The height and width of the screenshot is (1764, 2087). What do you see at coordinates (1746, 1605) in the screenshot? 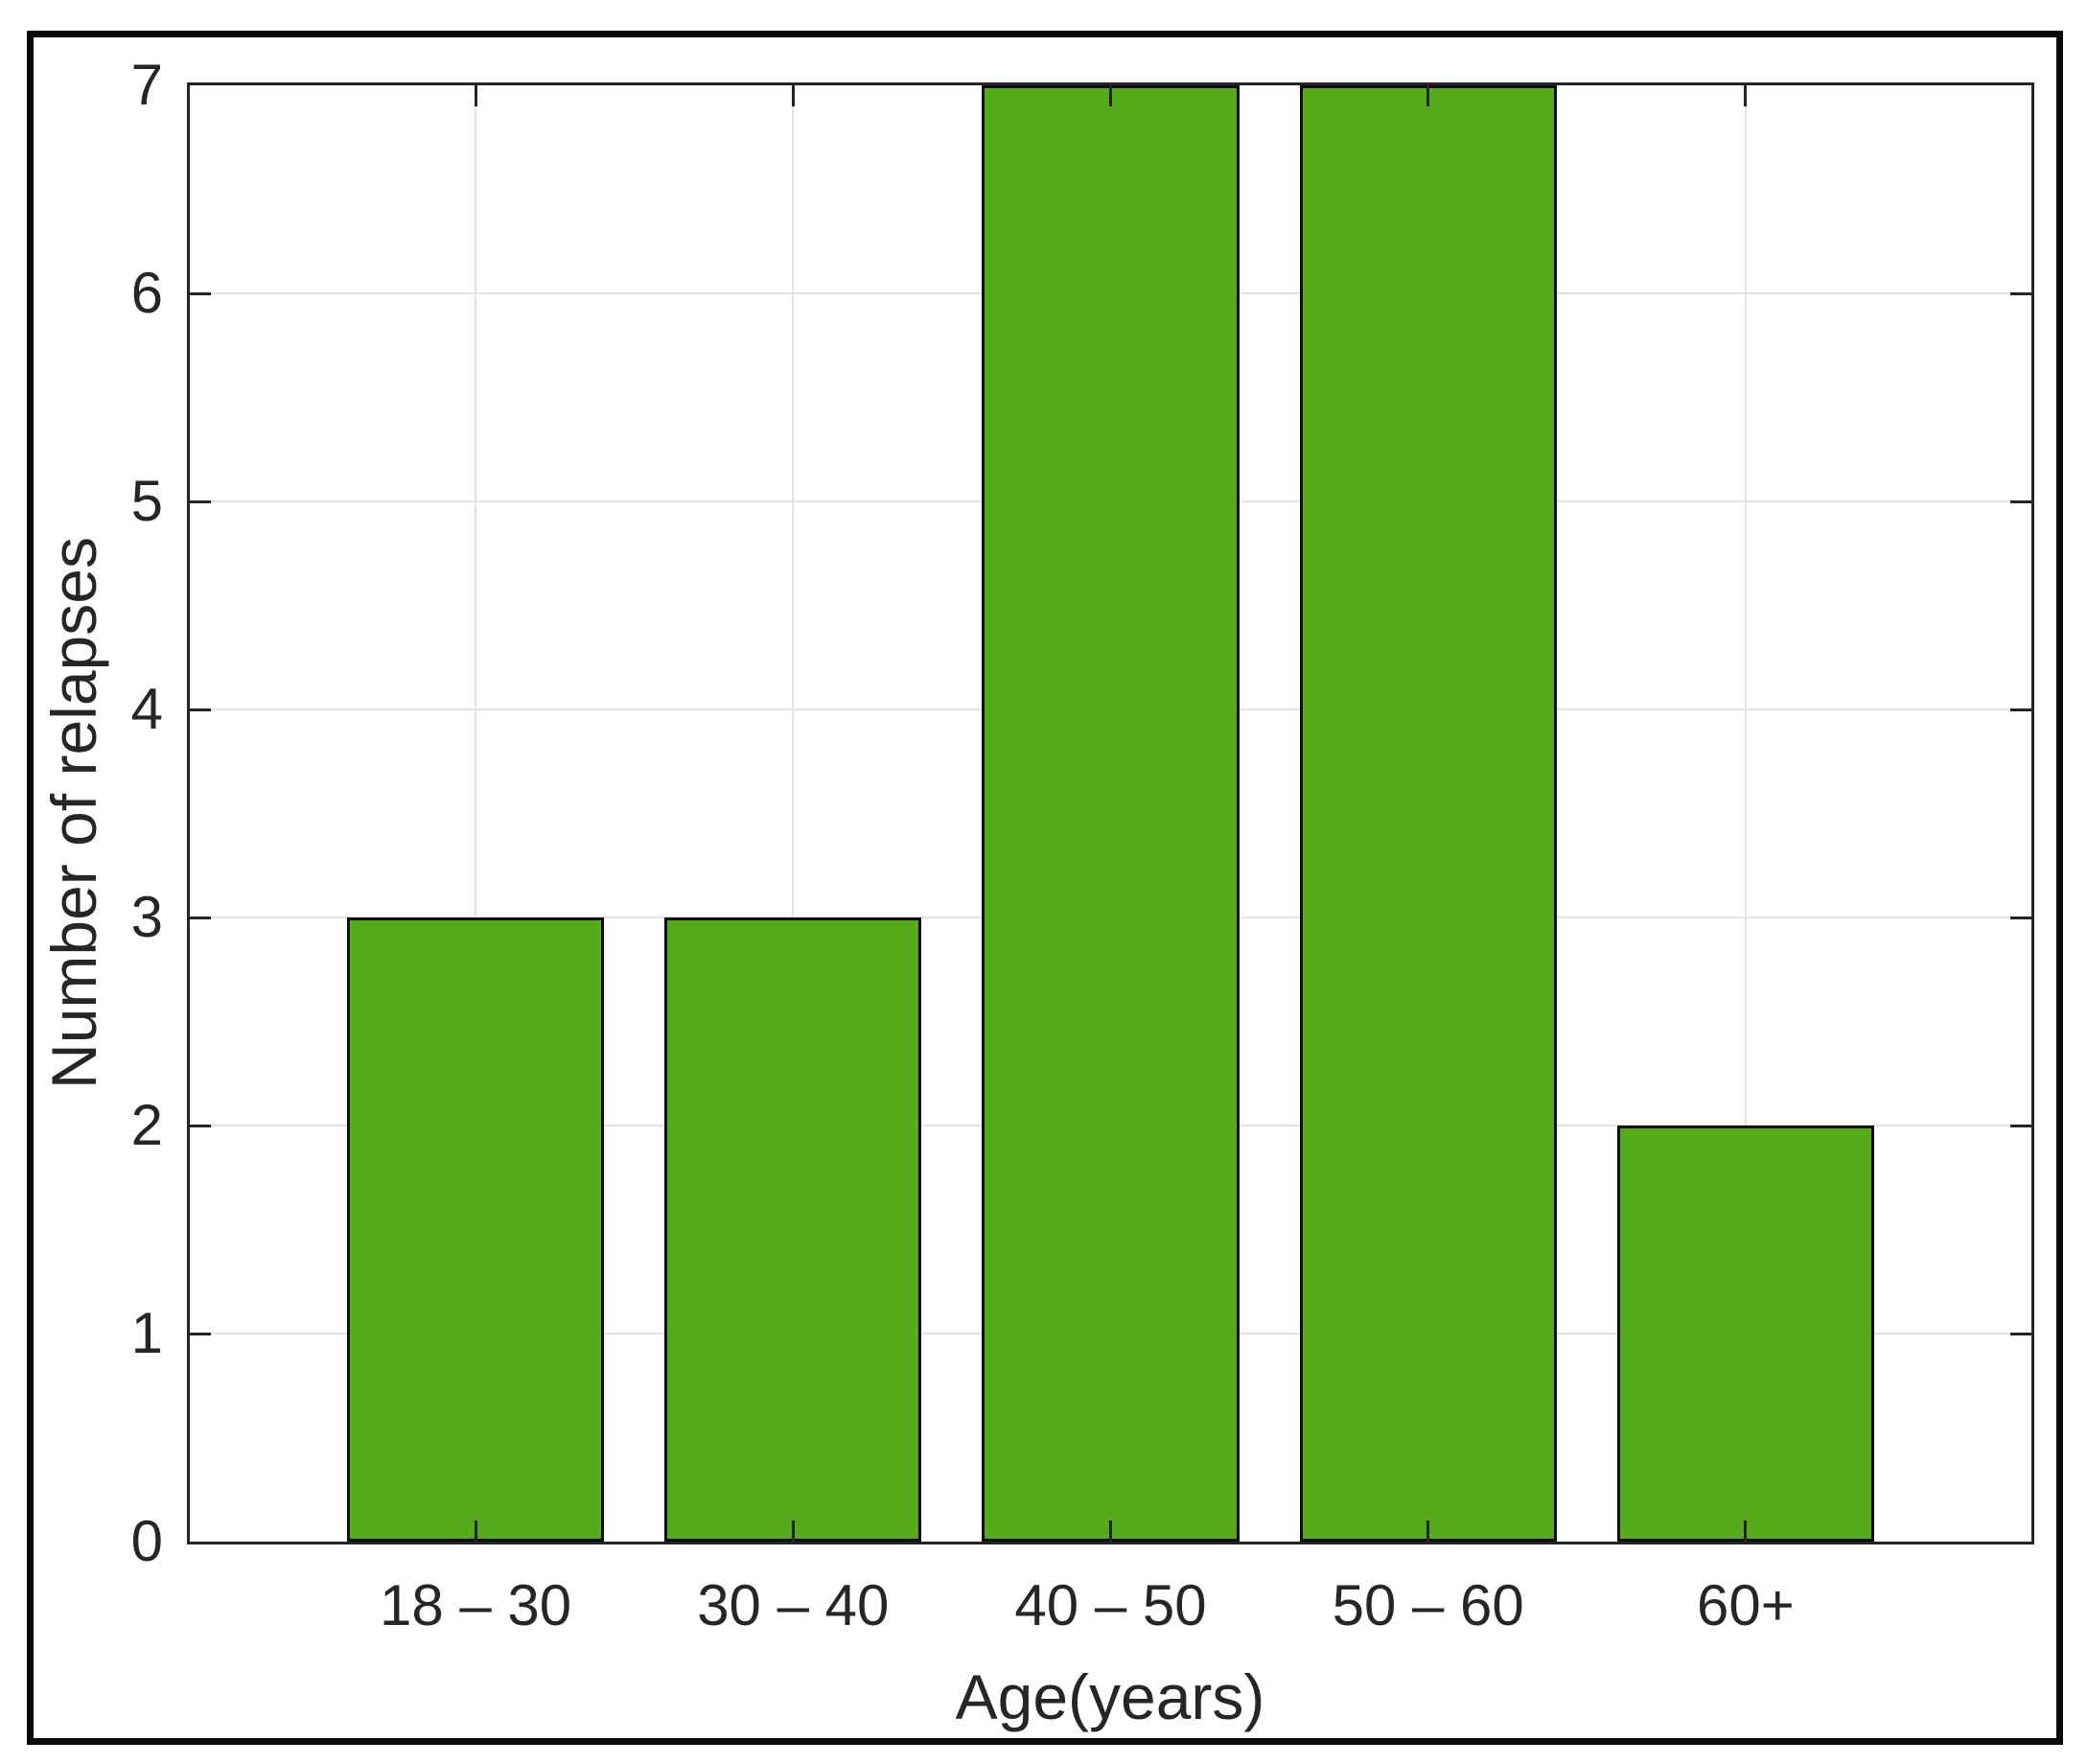
I see `x-tick-label: 60+` at bounding box center [1746, 1605].